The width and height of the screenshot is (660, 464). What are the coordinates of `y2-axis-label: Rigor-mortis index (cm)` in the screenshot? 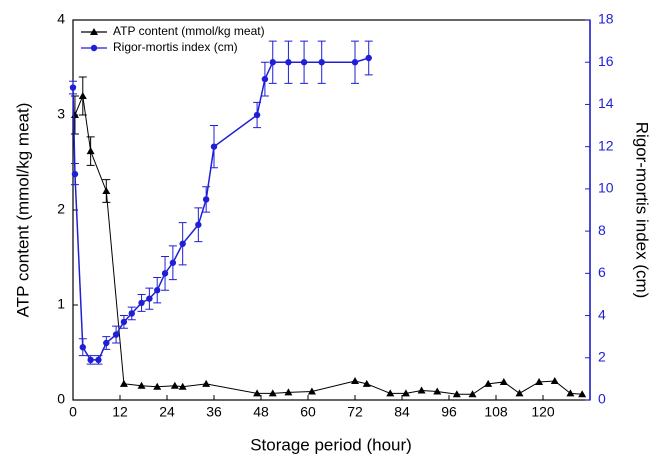 It's located at (642, 210).